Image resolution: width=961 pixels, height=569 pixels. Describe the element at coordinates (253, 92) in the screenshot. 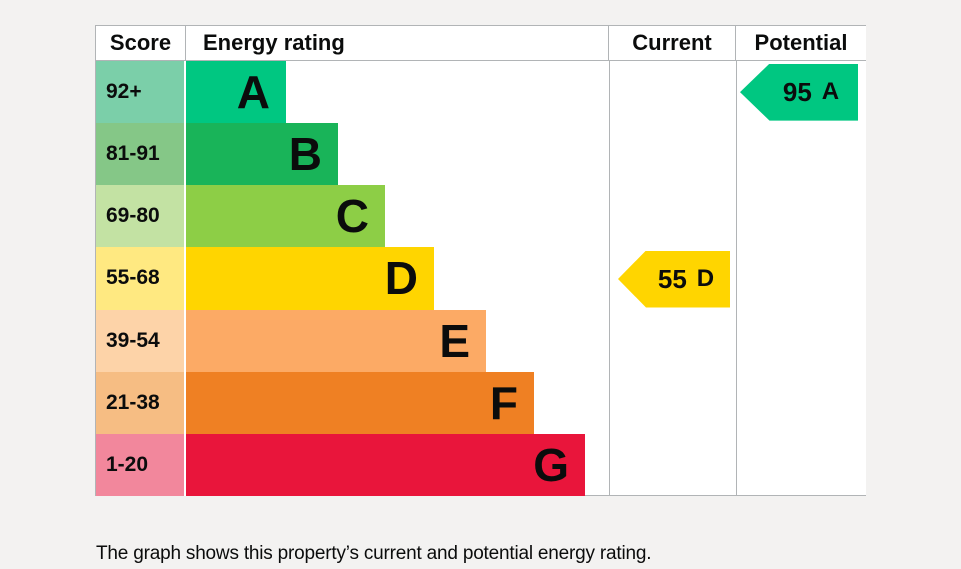

I see `band-letter: A` at that location.